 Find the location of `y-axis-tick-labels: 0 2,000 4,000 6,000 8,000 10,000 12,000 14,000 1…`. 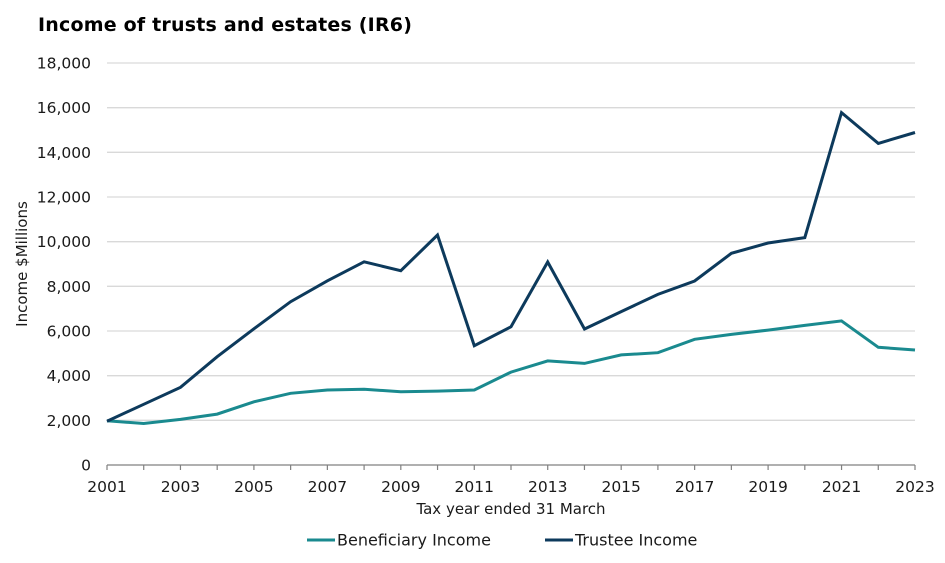

y-axis-tick-labels: 0 2,000 4,000 6,000 8,000 10,000 12,000 14,000 1… is located at coordinates (64, 265).